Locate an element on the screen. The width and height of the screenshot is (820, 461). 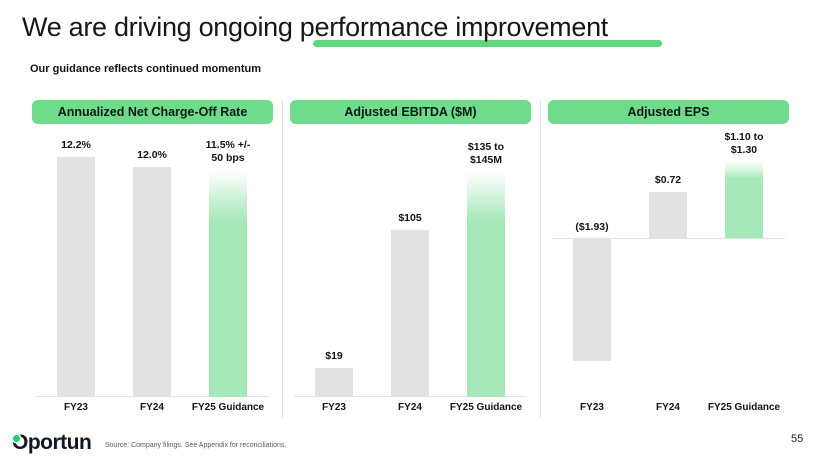
oportun-logo: Oportun is located at coordinates (52, 443).